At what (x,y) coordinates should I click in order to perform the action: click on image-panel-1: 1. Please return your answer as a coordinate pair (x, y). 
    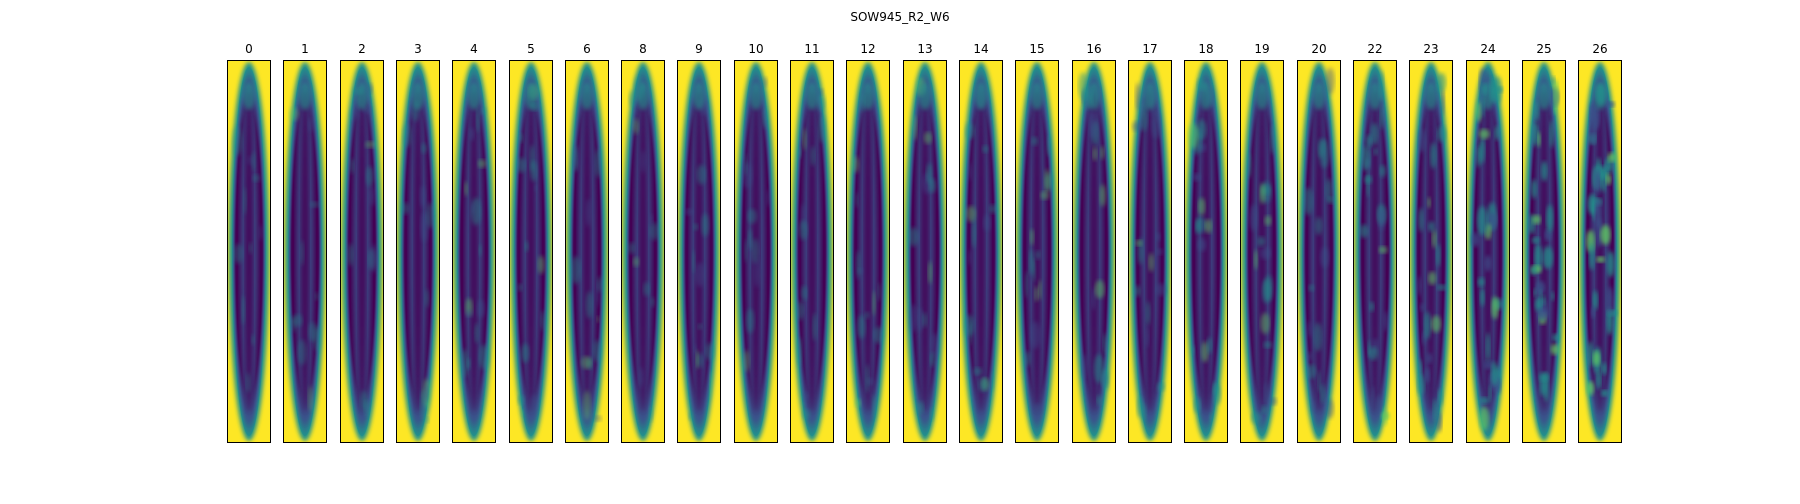
    Looking at the image, I should click on (305, 242).